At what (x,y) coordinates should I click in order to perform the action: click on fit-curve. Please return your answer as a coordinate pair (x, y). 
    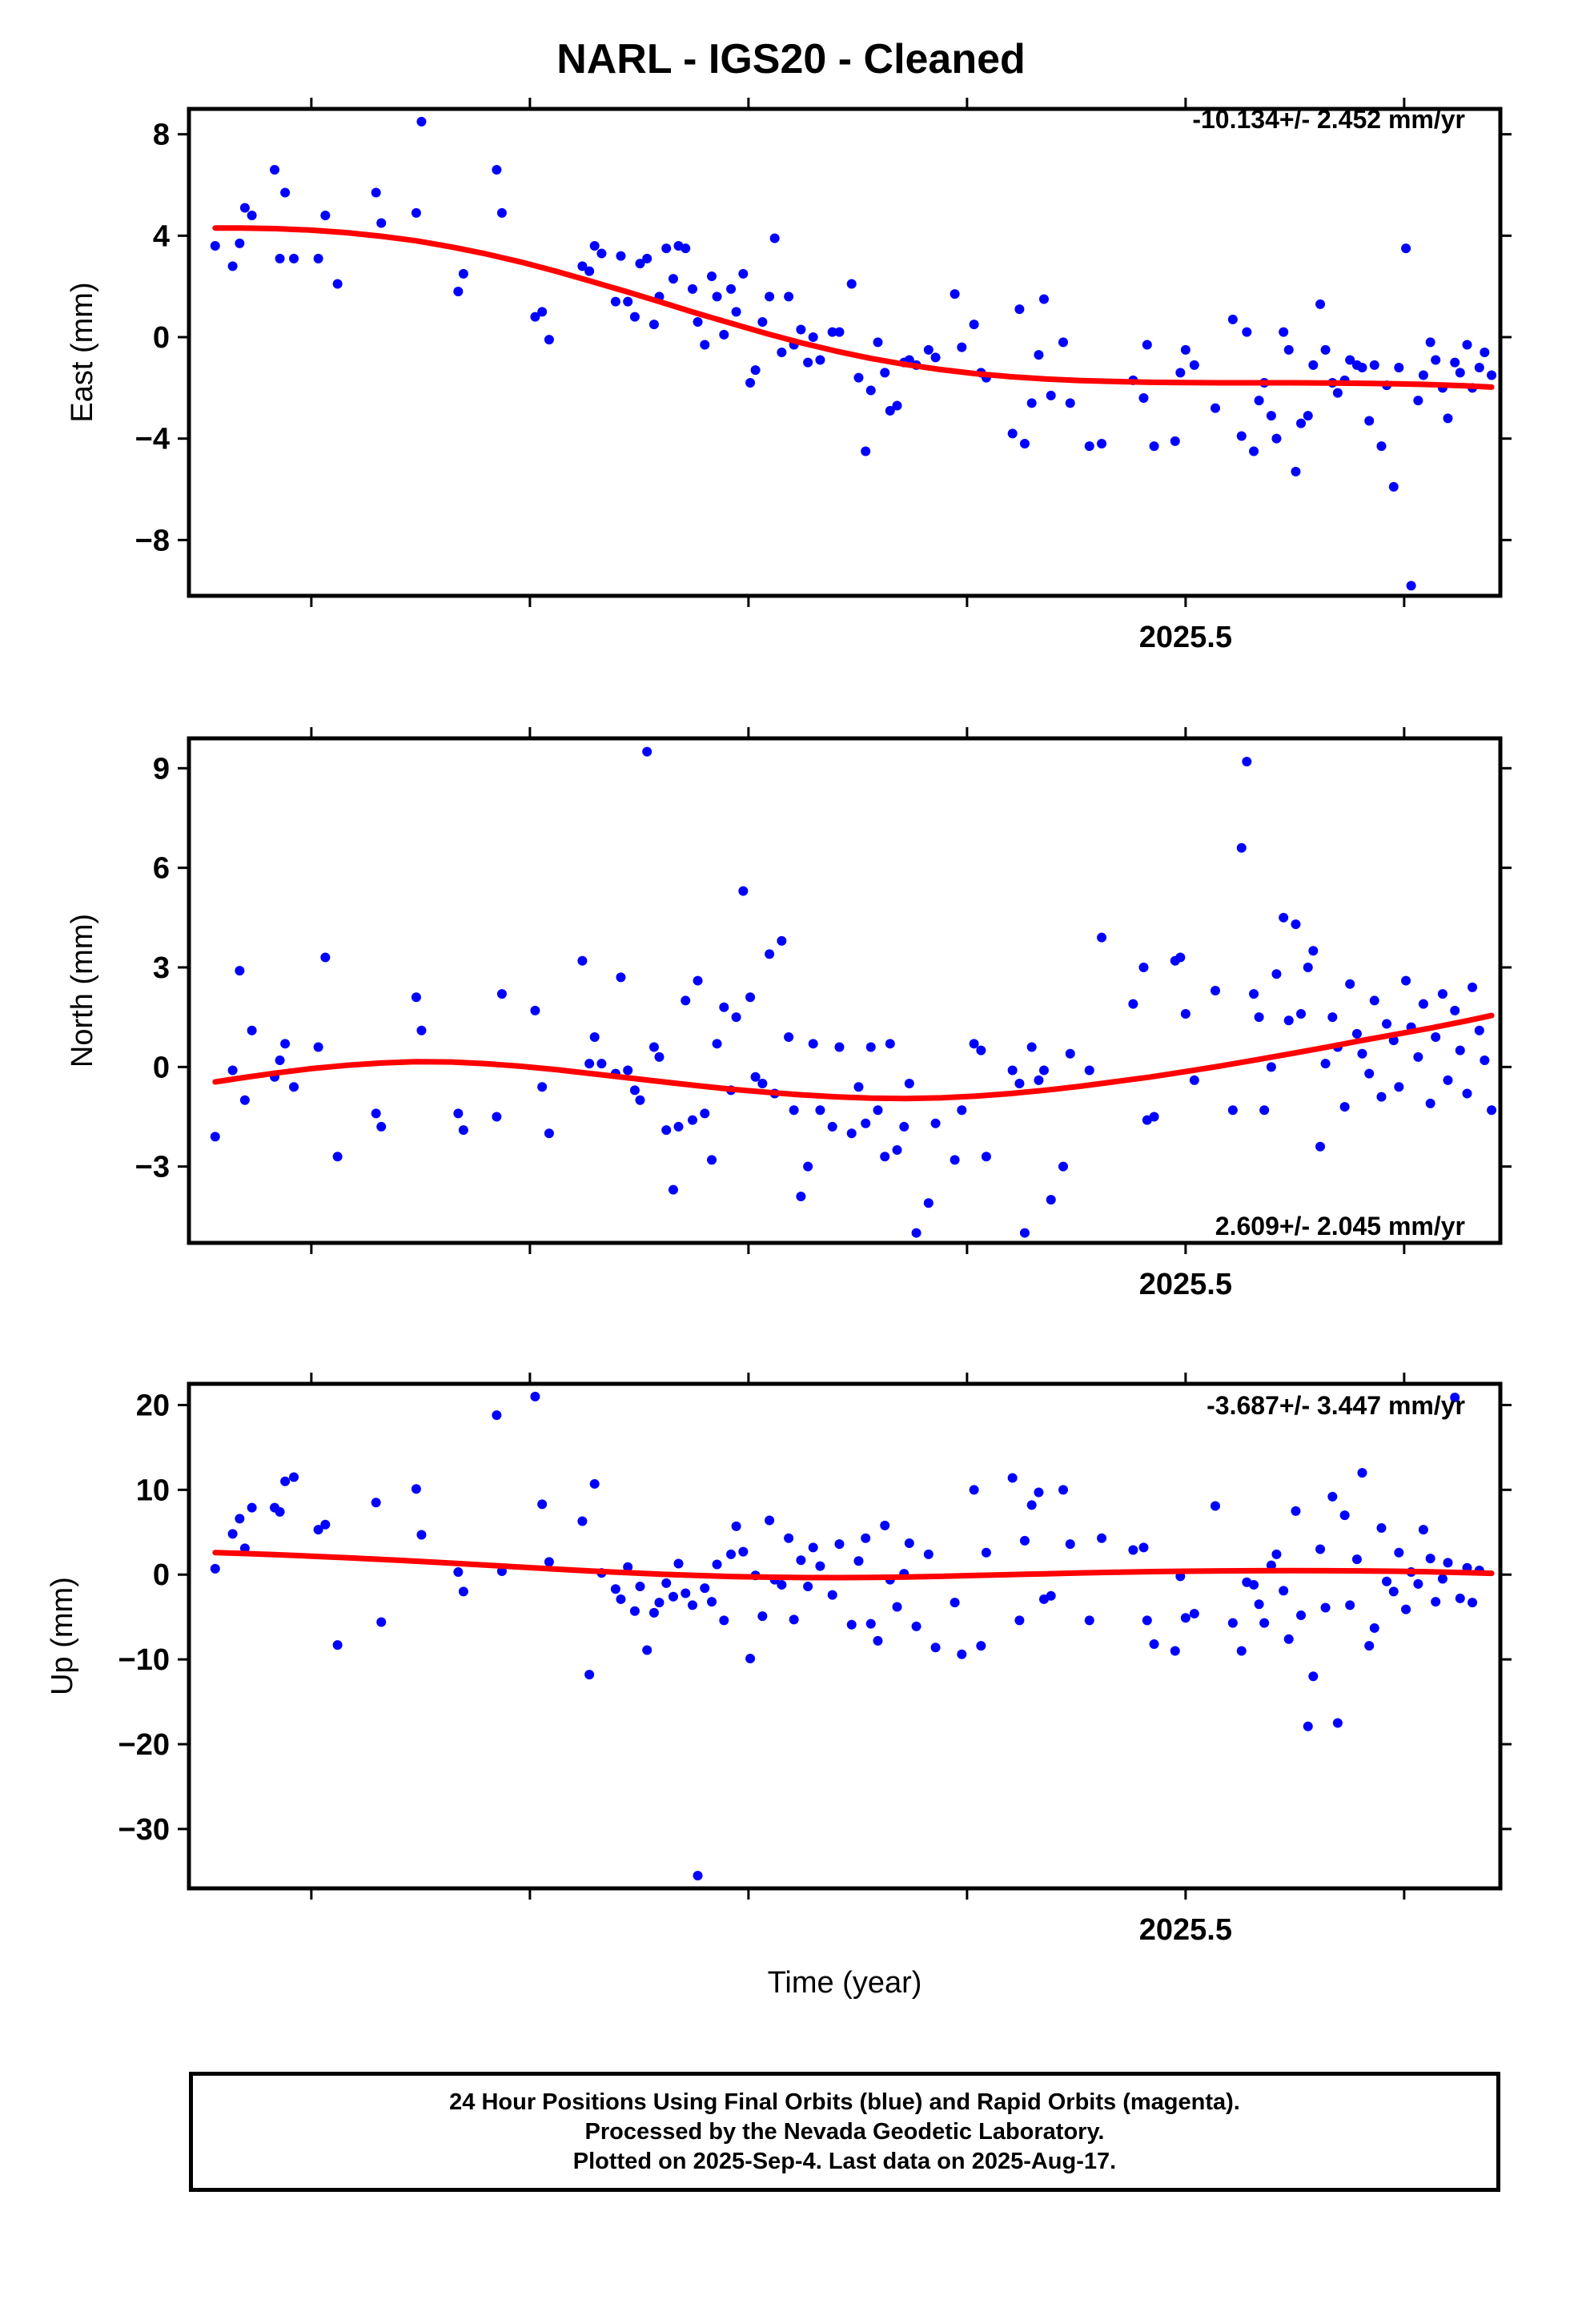
    Looking at the image, I should click on (853, 307).